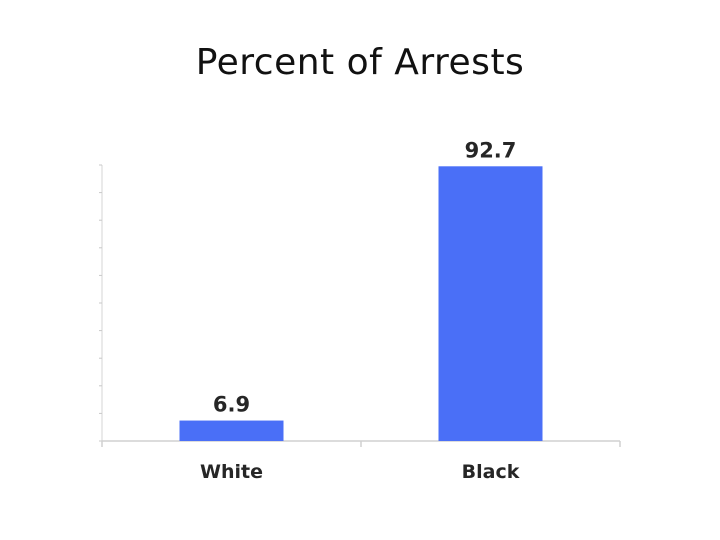 The height and width of the screenshot is (540, 720). What do you see at coordinates (491, 150) in the screenshot?
I see `data-label-black: 92.7` at bounding box center [491, 150].